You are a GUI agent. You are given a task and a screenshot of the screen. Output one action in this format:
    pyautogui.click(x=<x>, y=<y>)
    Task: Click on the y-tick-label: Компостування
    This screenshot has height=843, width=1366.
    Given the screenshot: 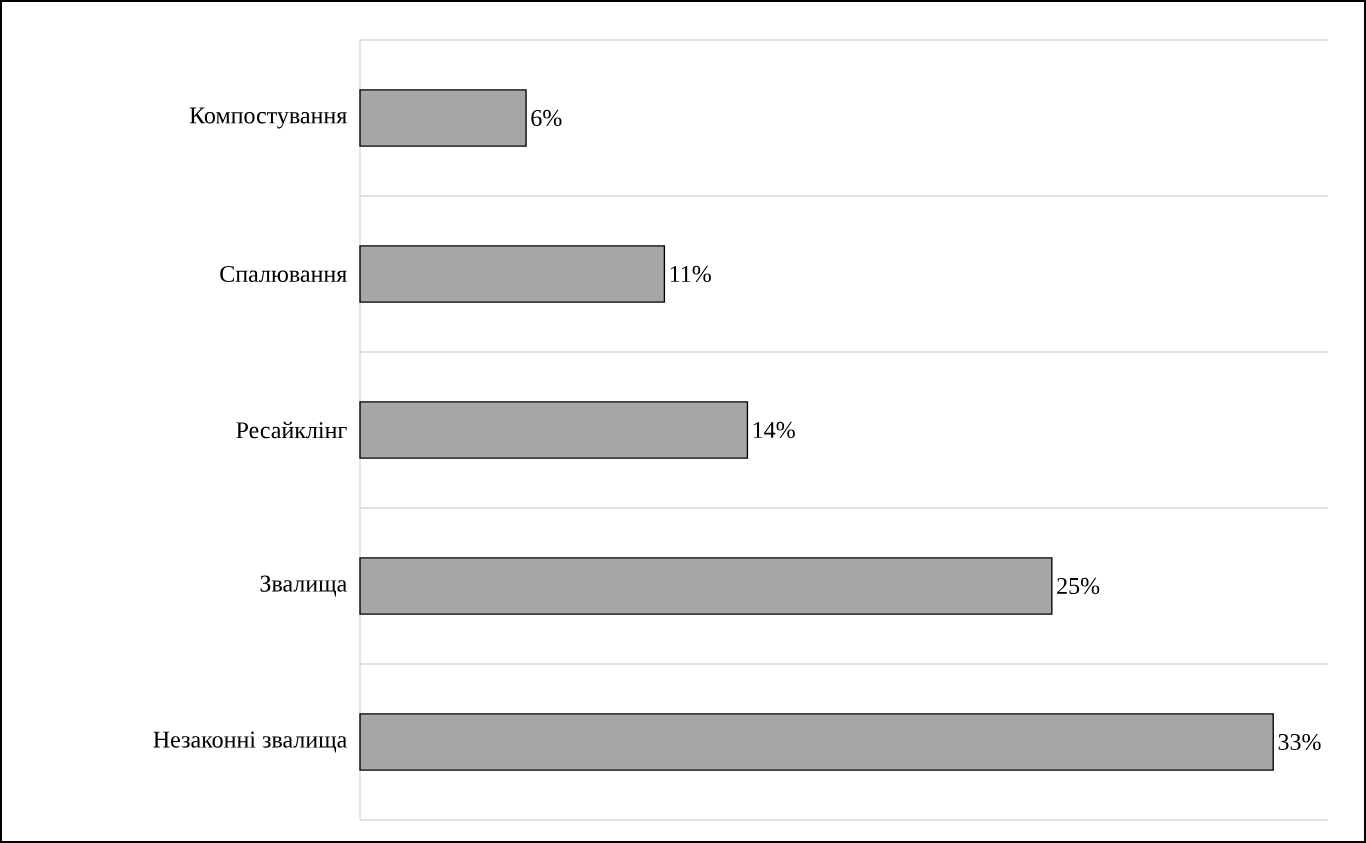 What is the action you would take?
    pyautogui.click(x=268, y=118)
    